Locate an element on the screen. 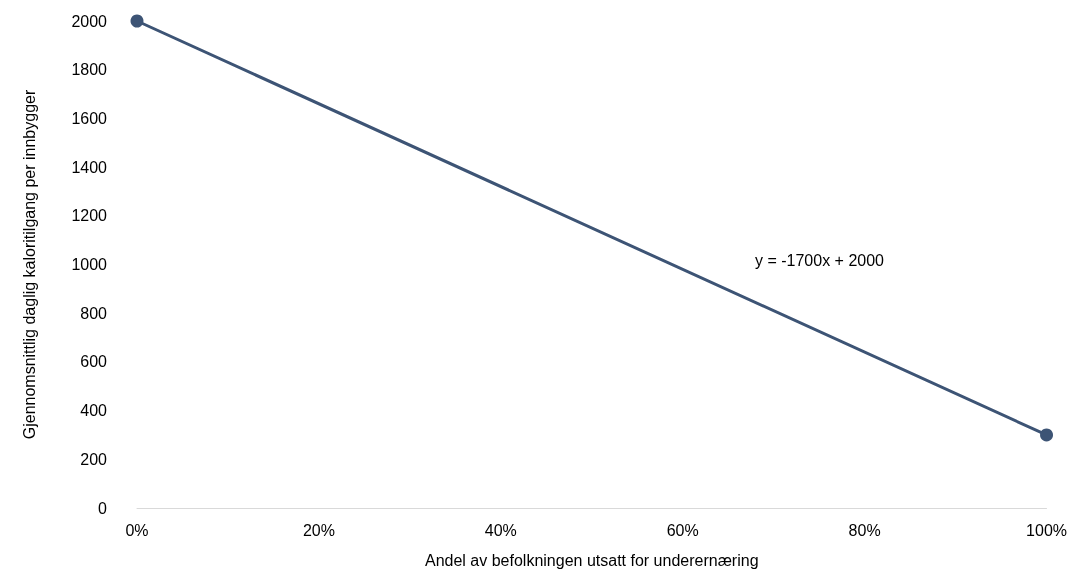  y-tick-label: 200 is located at coordinates (94, 459).